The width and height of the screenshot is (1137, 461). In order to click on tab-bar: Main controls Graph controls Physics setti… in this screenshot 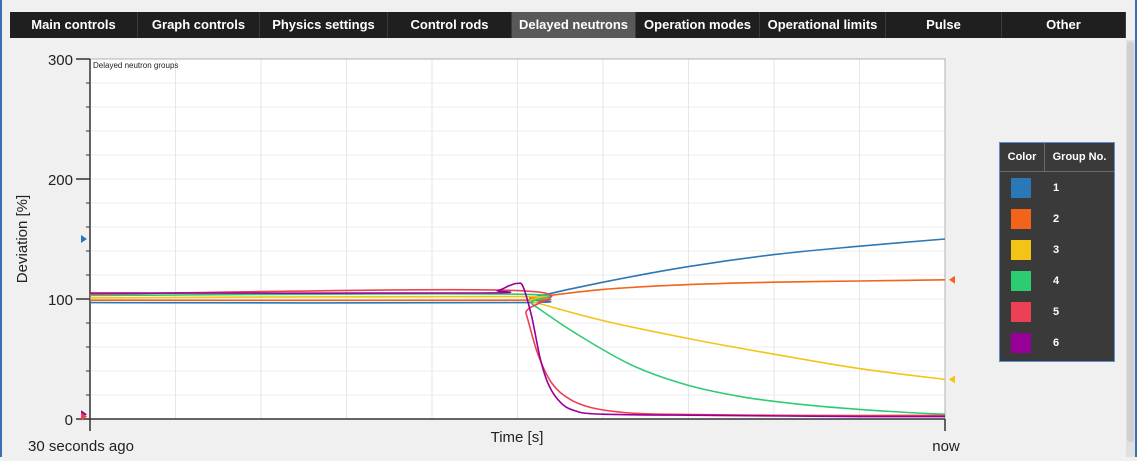, I will do `click(568, 25)`.